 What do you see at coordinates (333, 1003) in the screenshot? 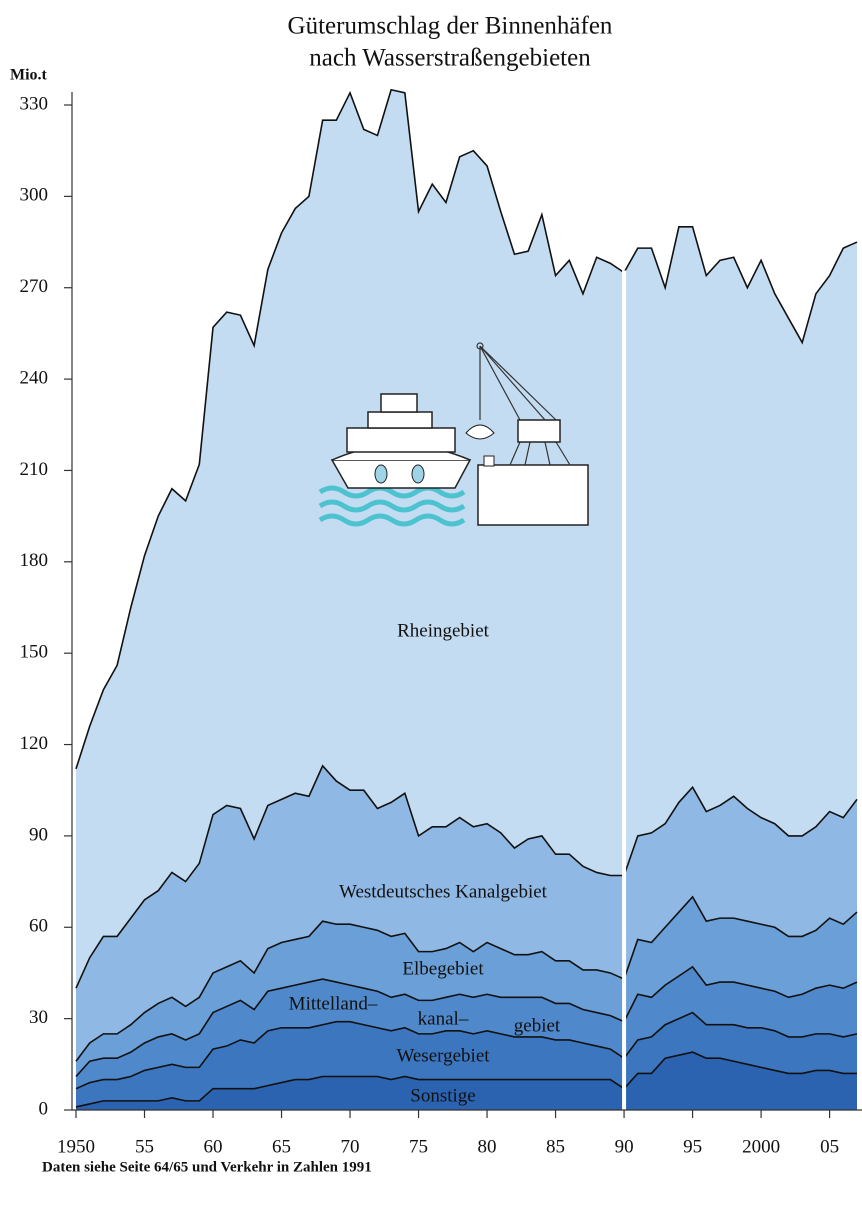
I see `series-label: Mittelland–` at bounding box center [333, 1003].